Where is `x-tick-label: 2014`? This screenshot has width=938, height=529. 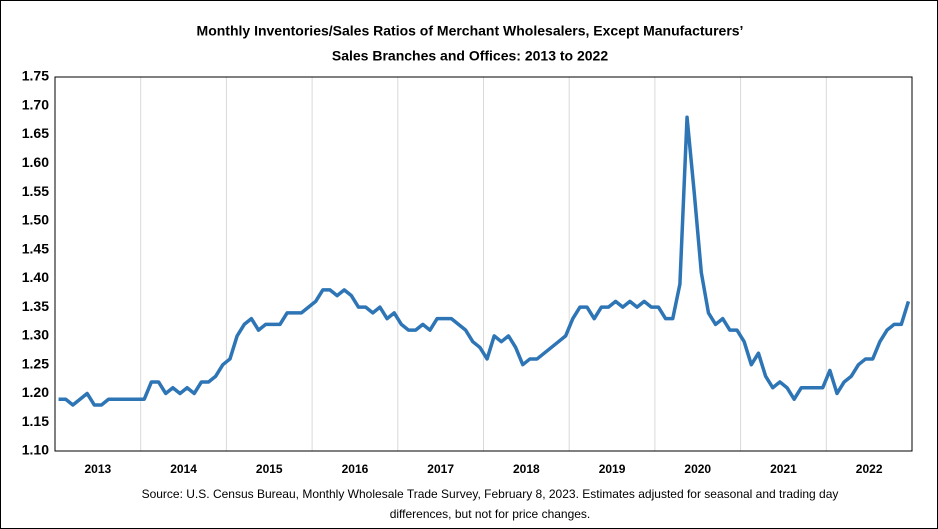 x-tick-label: 2014 is located at coordinates (183, 469).